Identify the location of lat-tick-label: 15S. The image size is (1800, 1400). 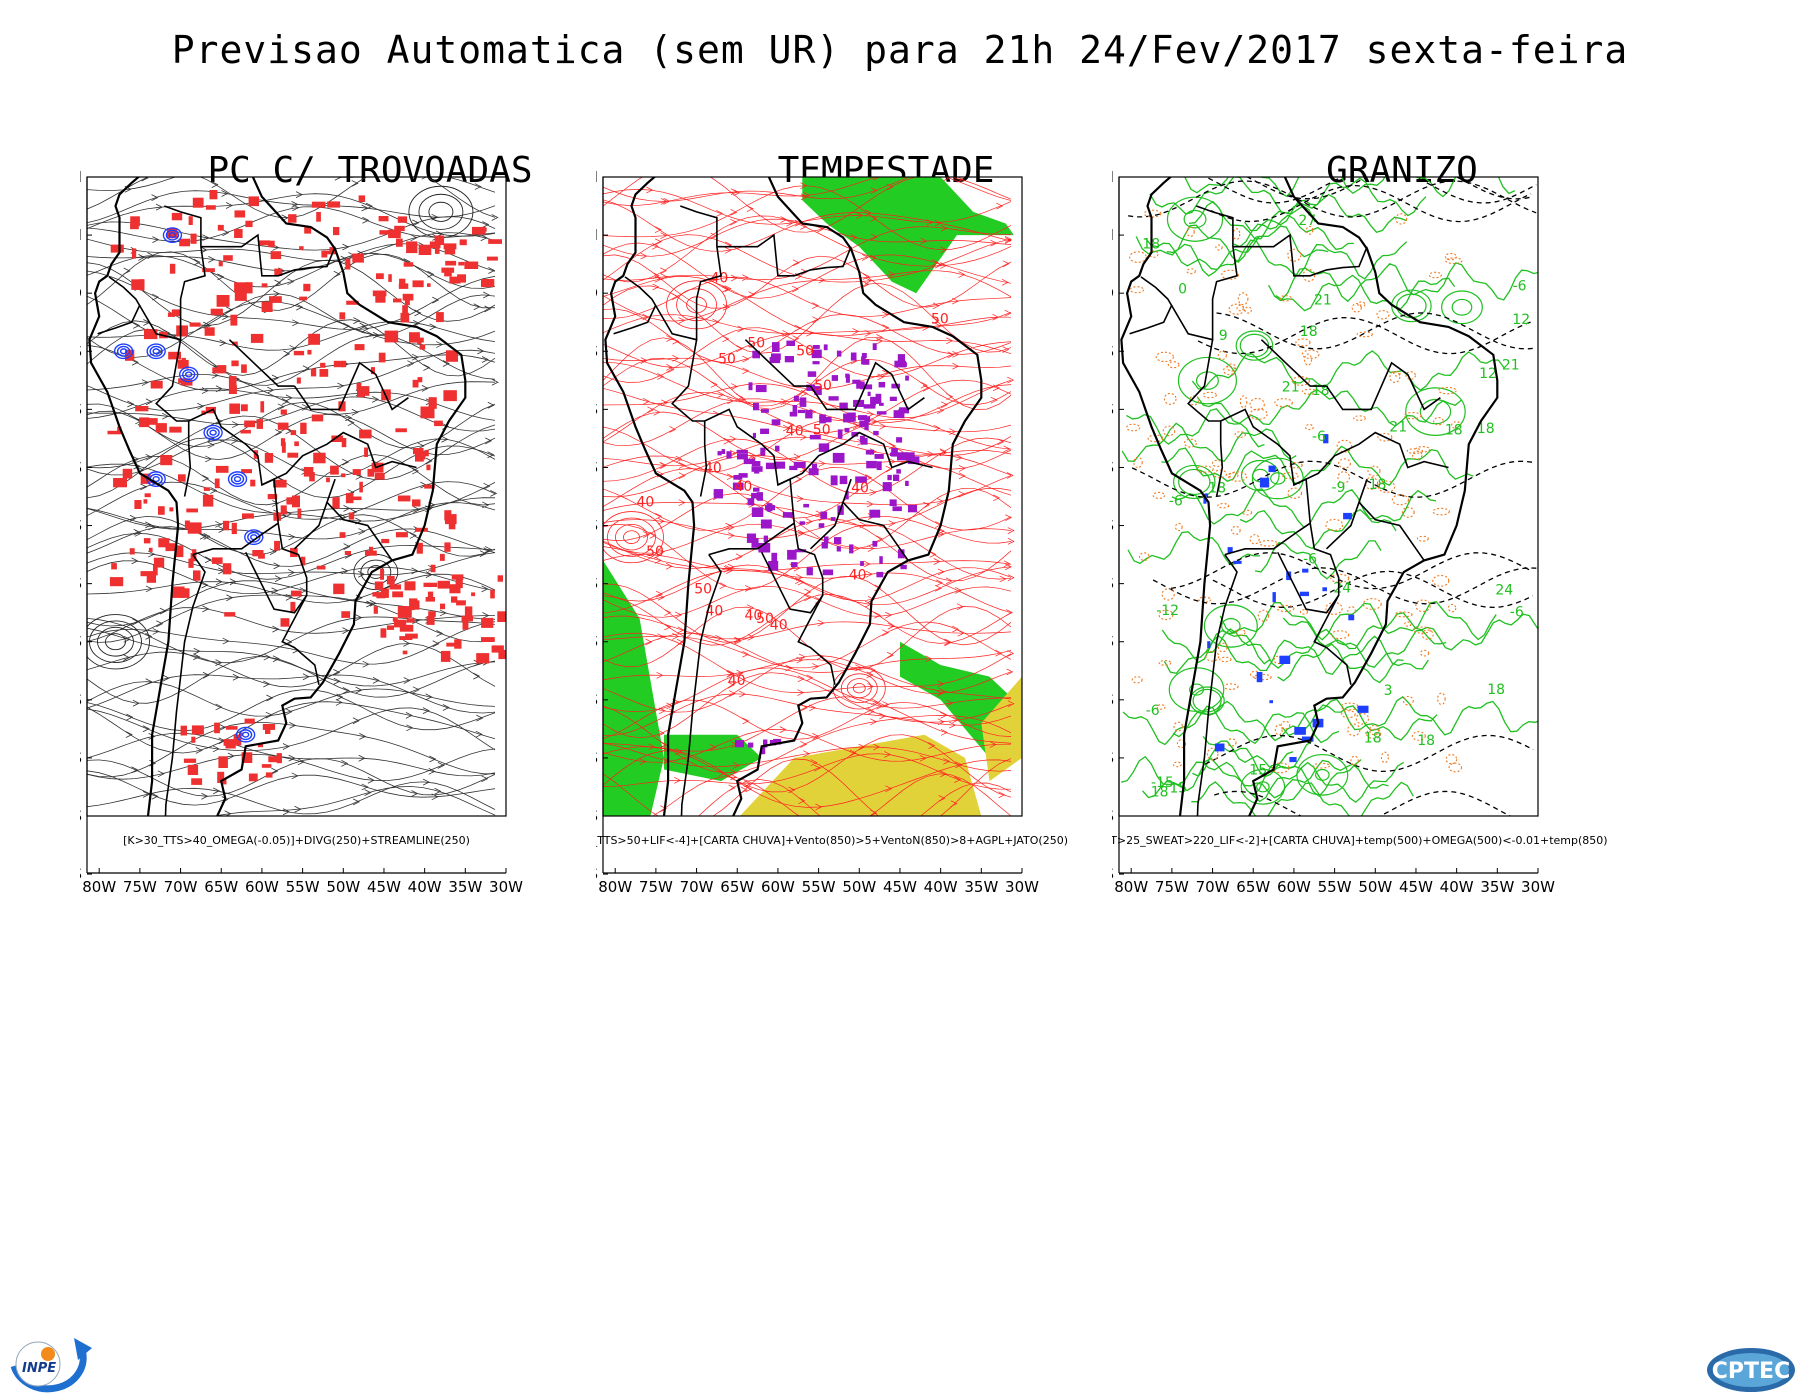
(1113, 467).